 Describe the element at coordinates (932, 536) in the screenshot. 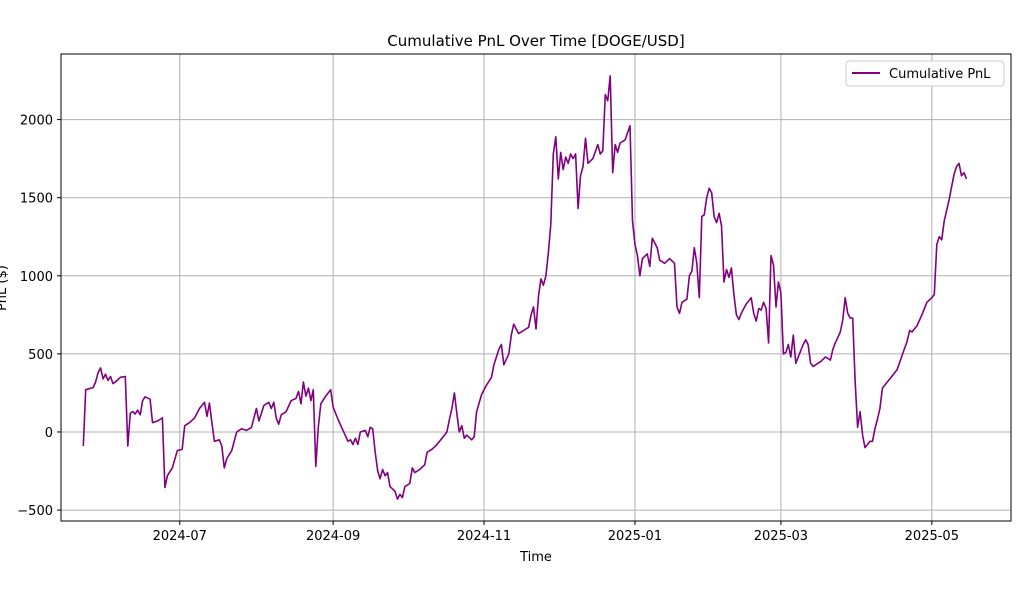

I see `x-tick-label: 2025-05` at that location.